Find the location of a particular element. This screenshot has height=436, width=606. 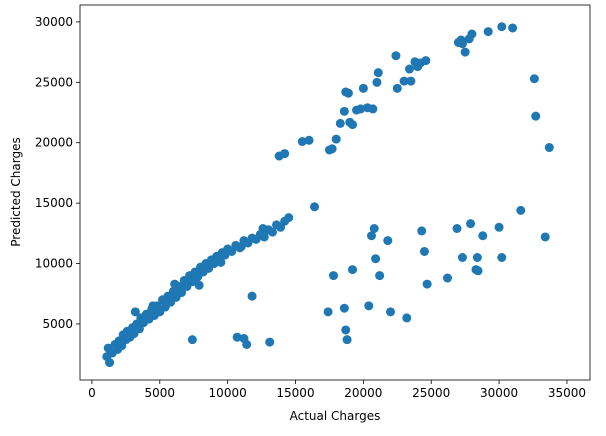

x-tick-label: 0 is located at coordinates (92, 393).